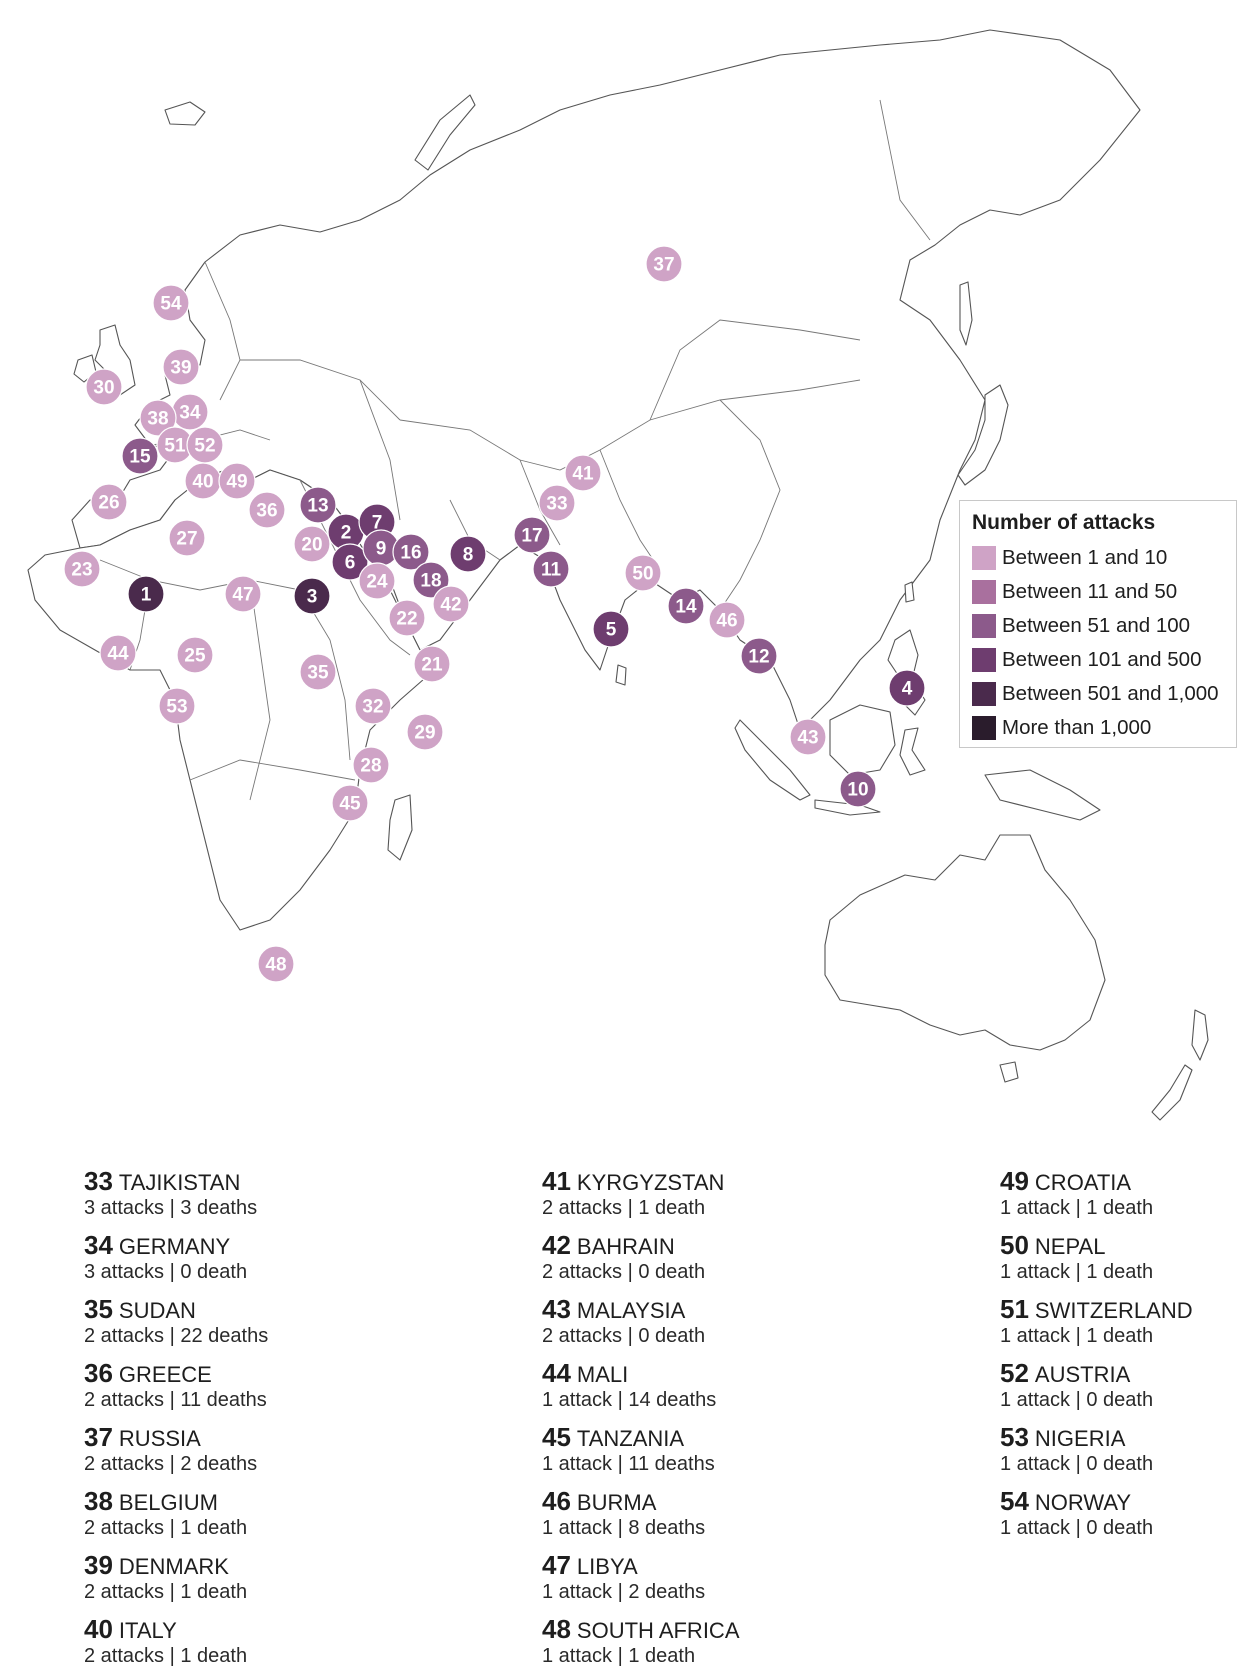 The image size is (1260, 1680). What do you see at coordinates (274, 1520) in the screenshot?
I see `country-entry: 38 BELGIUM 2 attacks | 1 death` at bounding box center [274, 1520].